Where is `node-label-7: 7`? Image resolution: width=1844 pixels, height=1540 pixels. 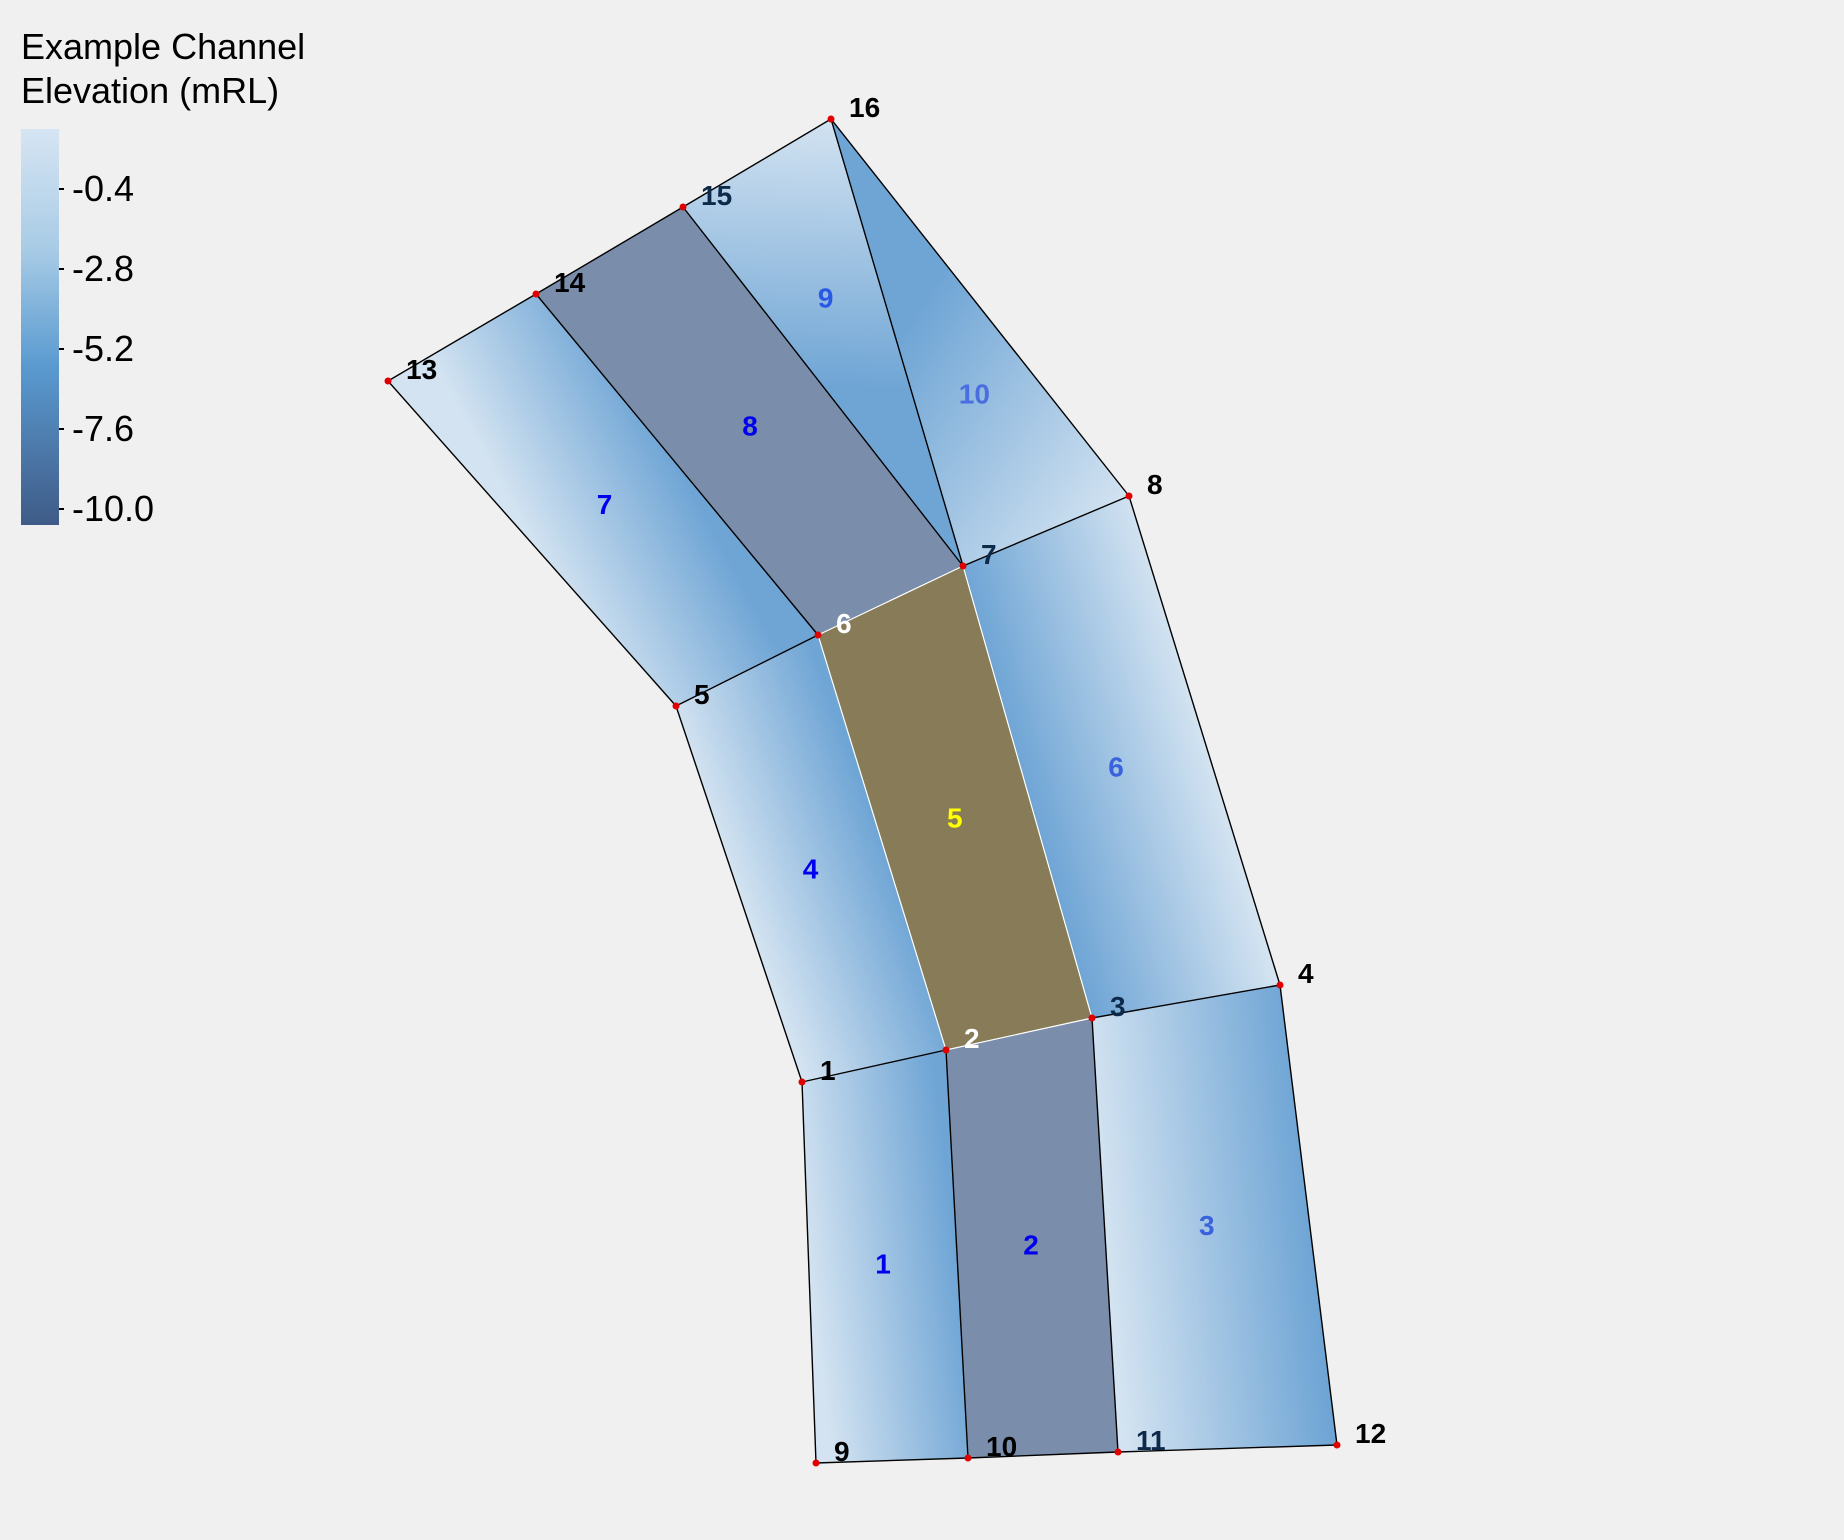
node-label-7: 7 is located at coordinates (989, 554).